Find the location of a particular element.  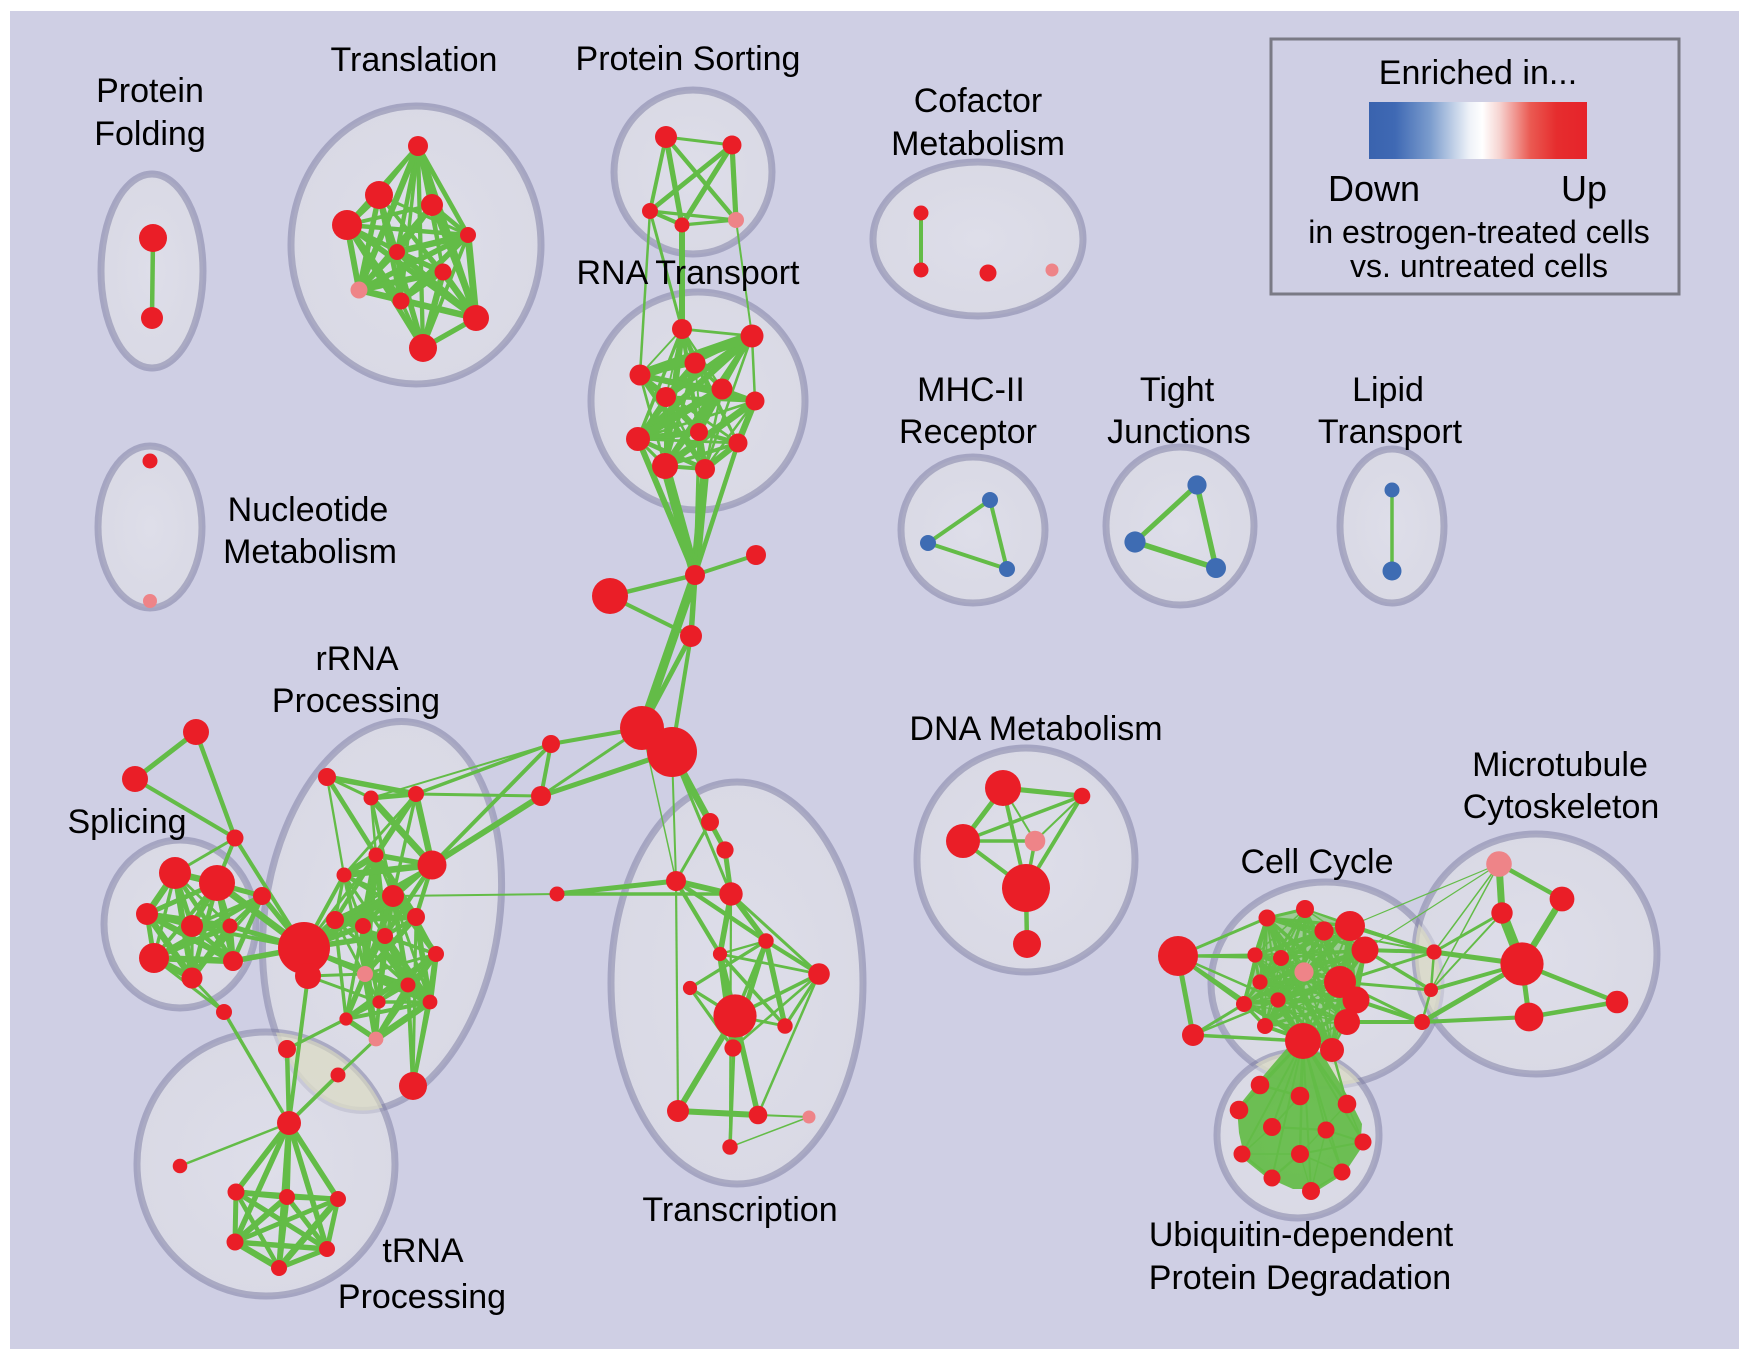

svg-text: Cofactor is located at coordinates (978, 101).